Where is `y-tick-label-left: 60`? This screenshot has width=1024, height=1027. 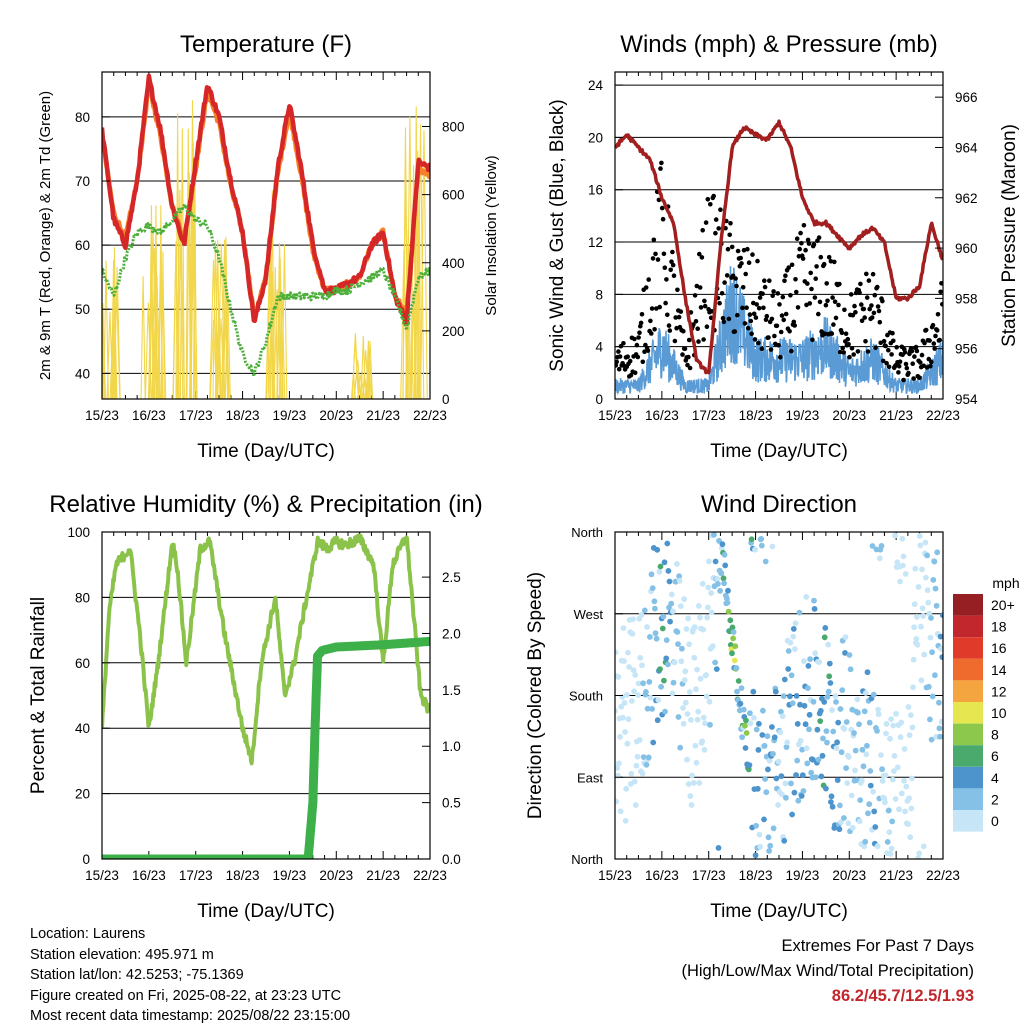
y-tick-label-left: 60 is located at coordinates (82, 663).